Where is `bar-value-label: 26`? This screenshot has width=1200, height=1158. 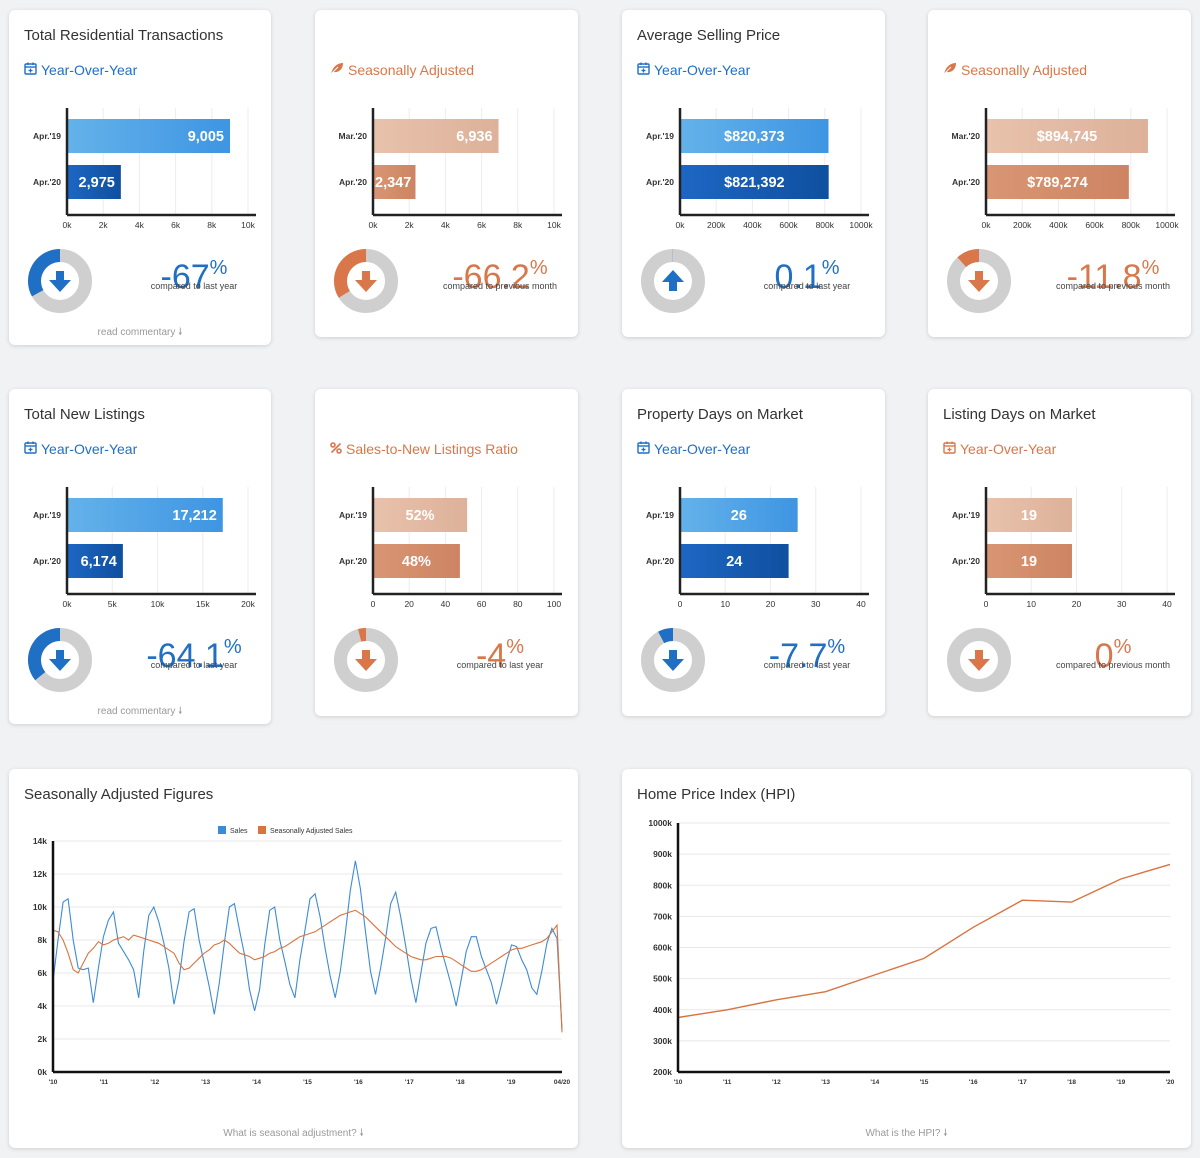
bar-value-label: 26 is located at coordinates (739, 516).